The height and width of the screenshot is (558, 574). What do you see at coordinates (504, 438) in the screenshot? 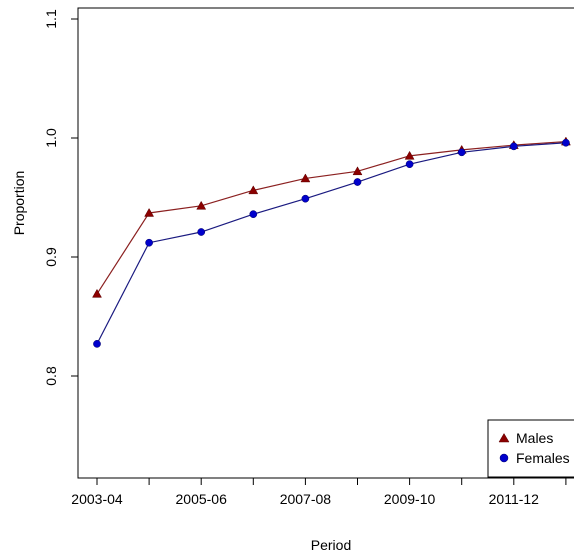
I see `legend-marker-males` at bounding box center [504, 438].